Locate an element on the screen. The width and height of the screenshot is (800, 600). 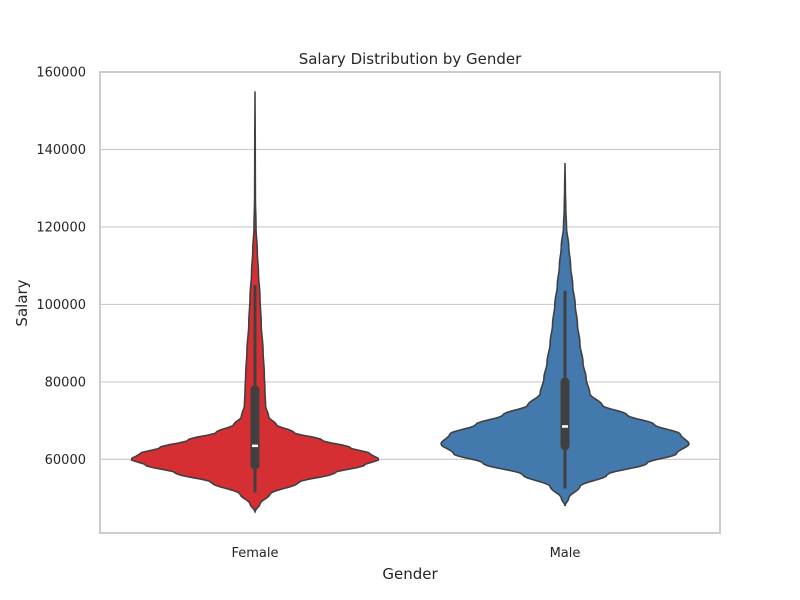
x-tick-label: Female is located at coordinates (254, 553).